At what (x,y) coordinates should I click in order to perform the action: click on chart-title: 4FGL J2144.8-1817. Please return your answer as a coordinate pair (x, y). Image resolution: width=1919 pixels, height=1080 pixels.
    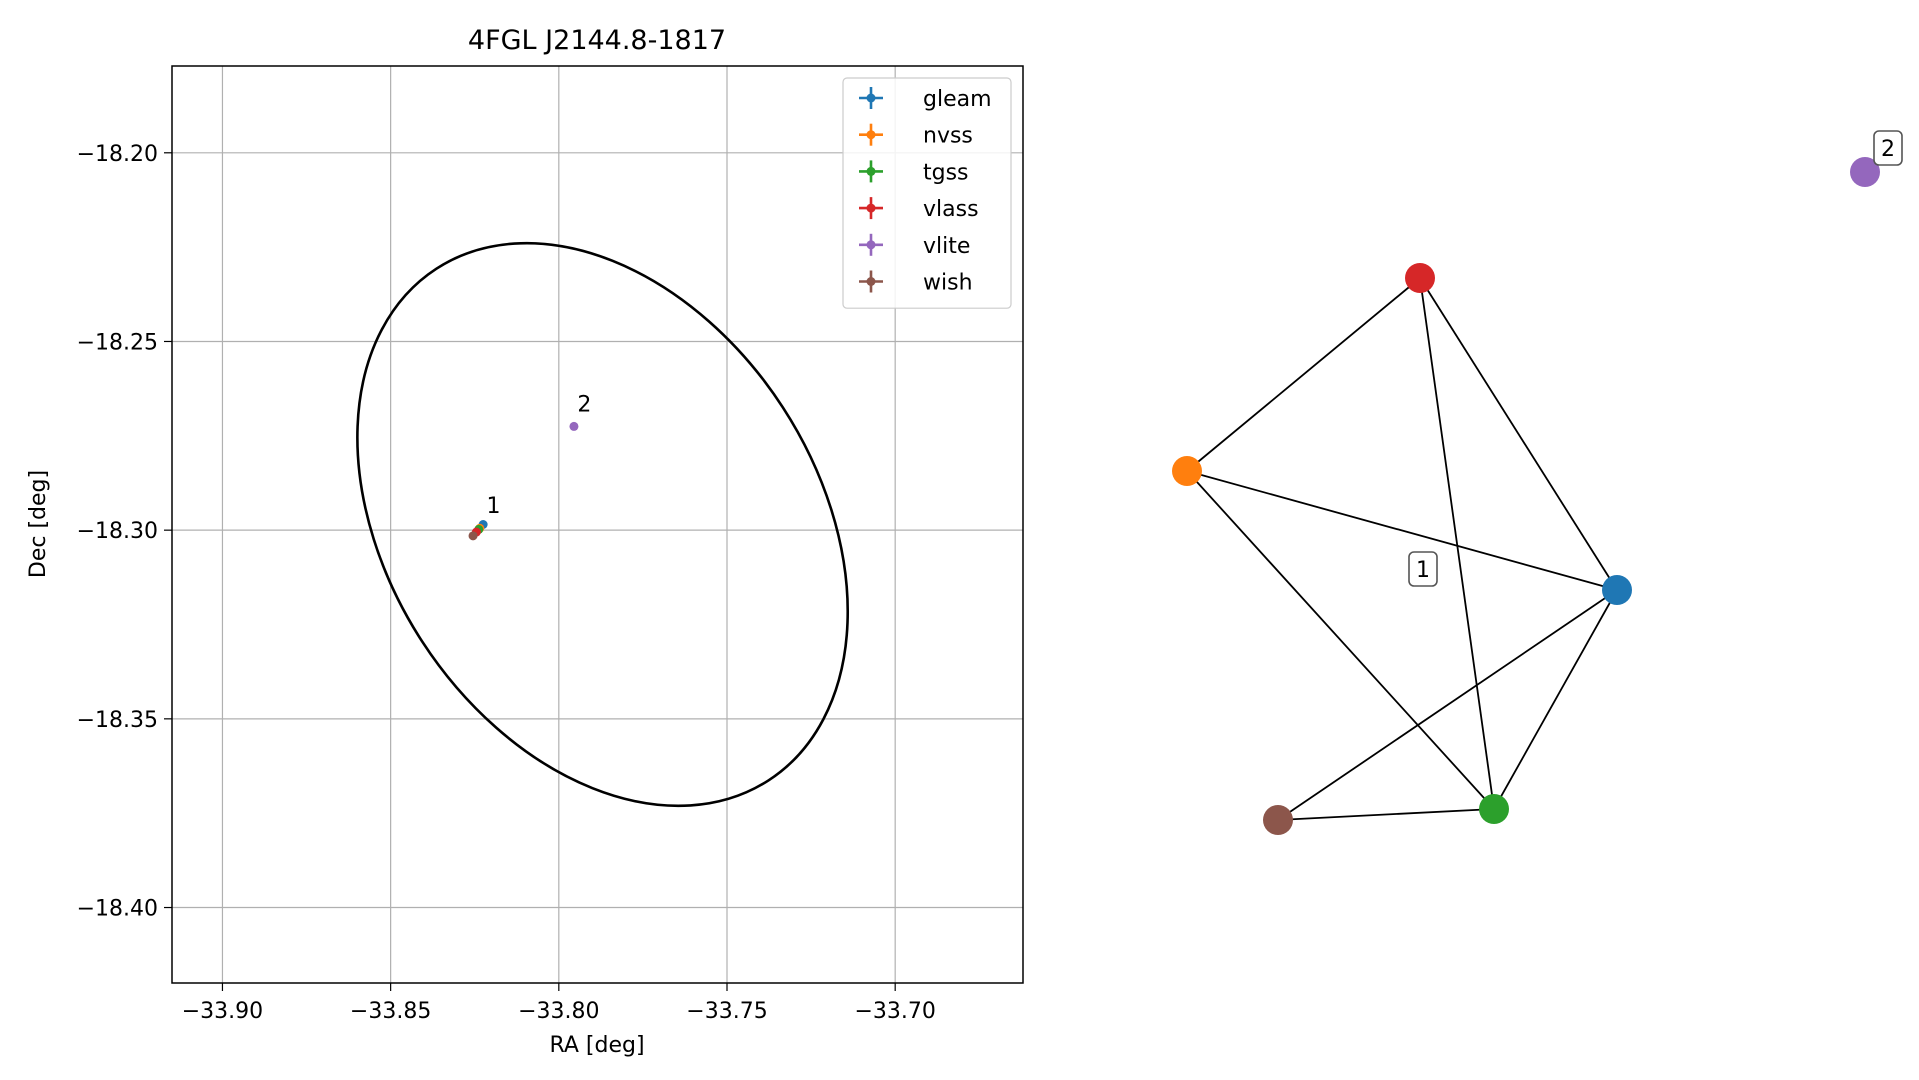
    Looking at the image, I should click on (597, 40).